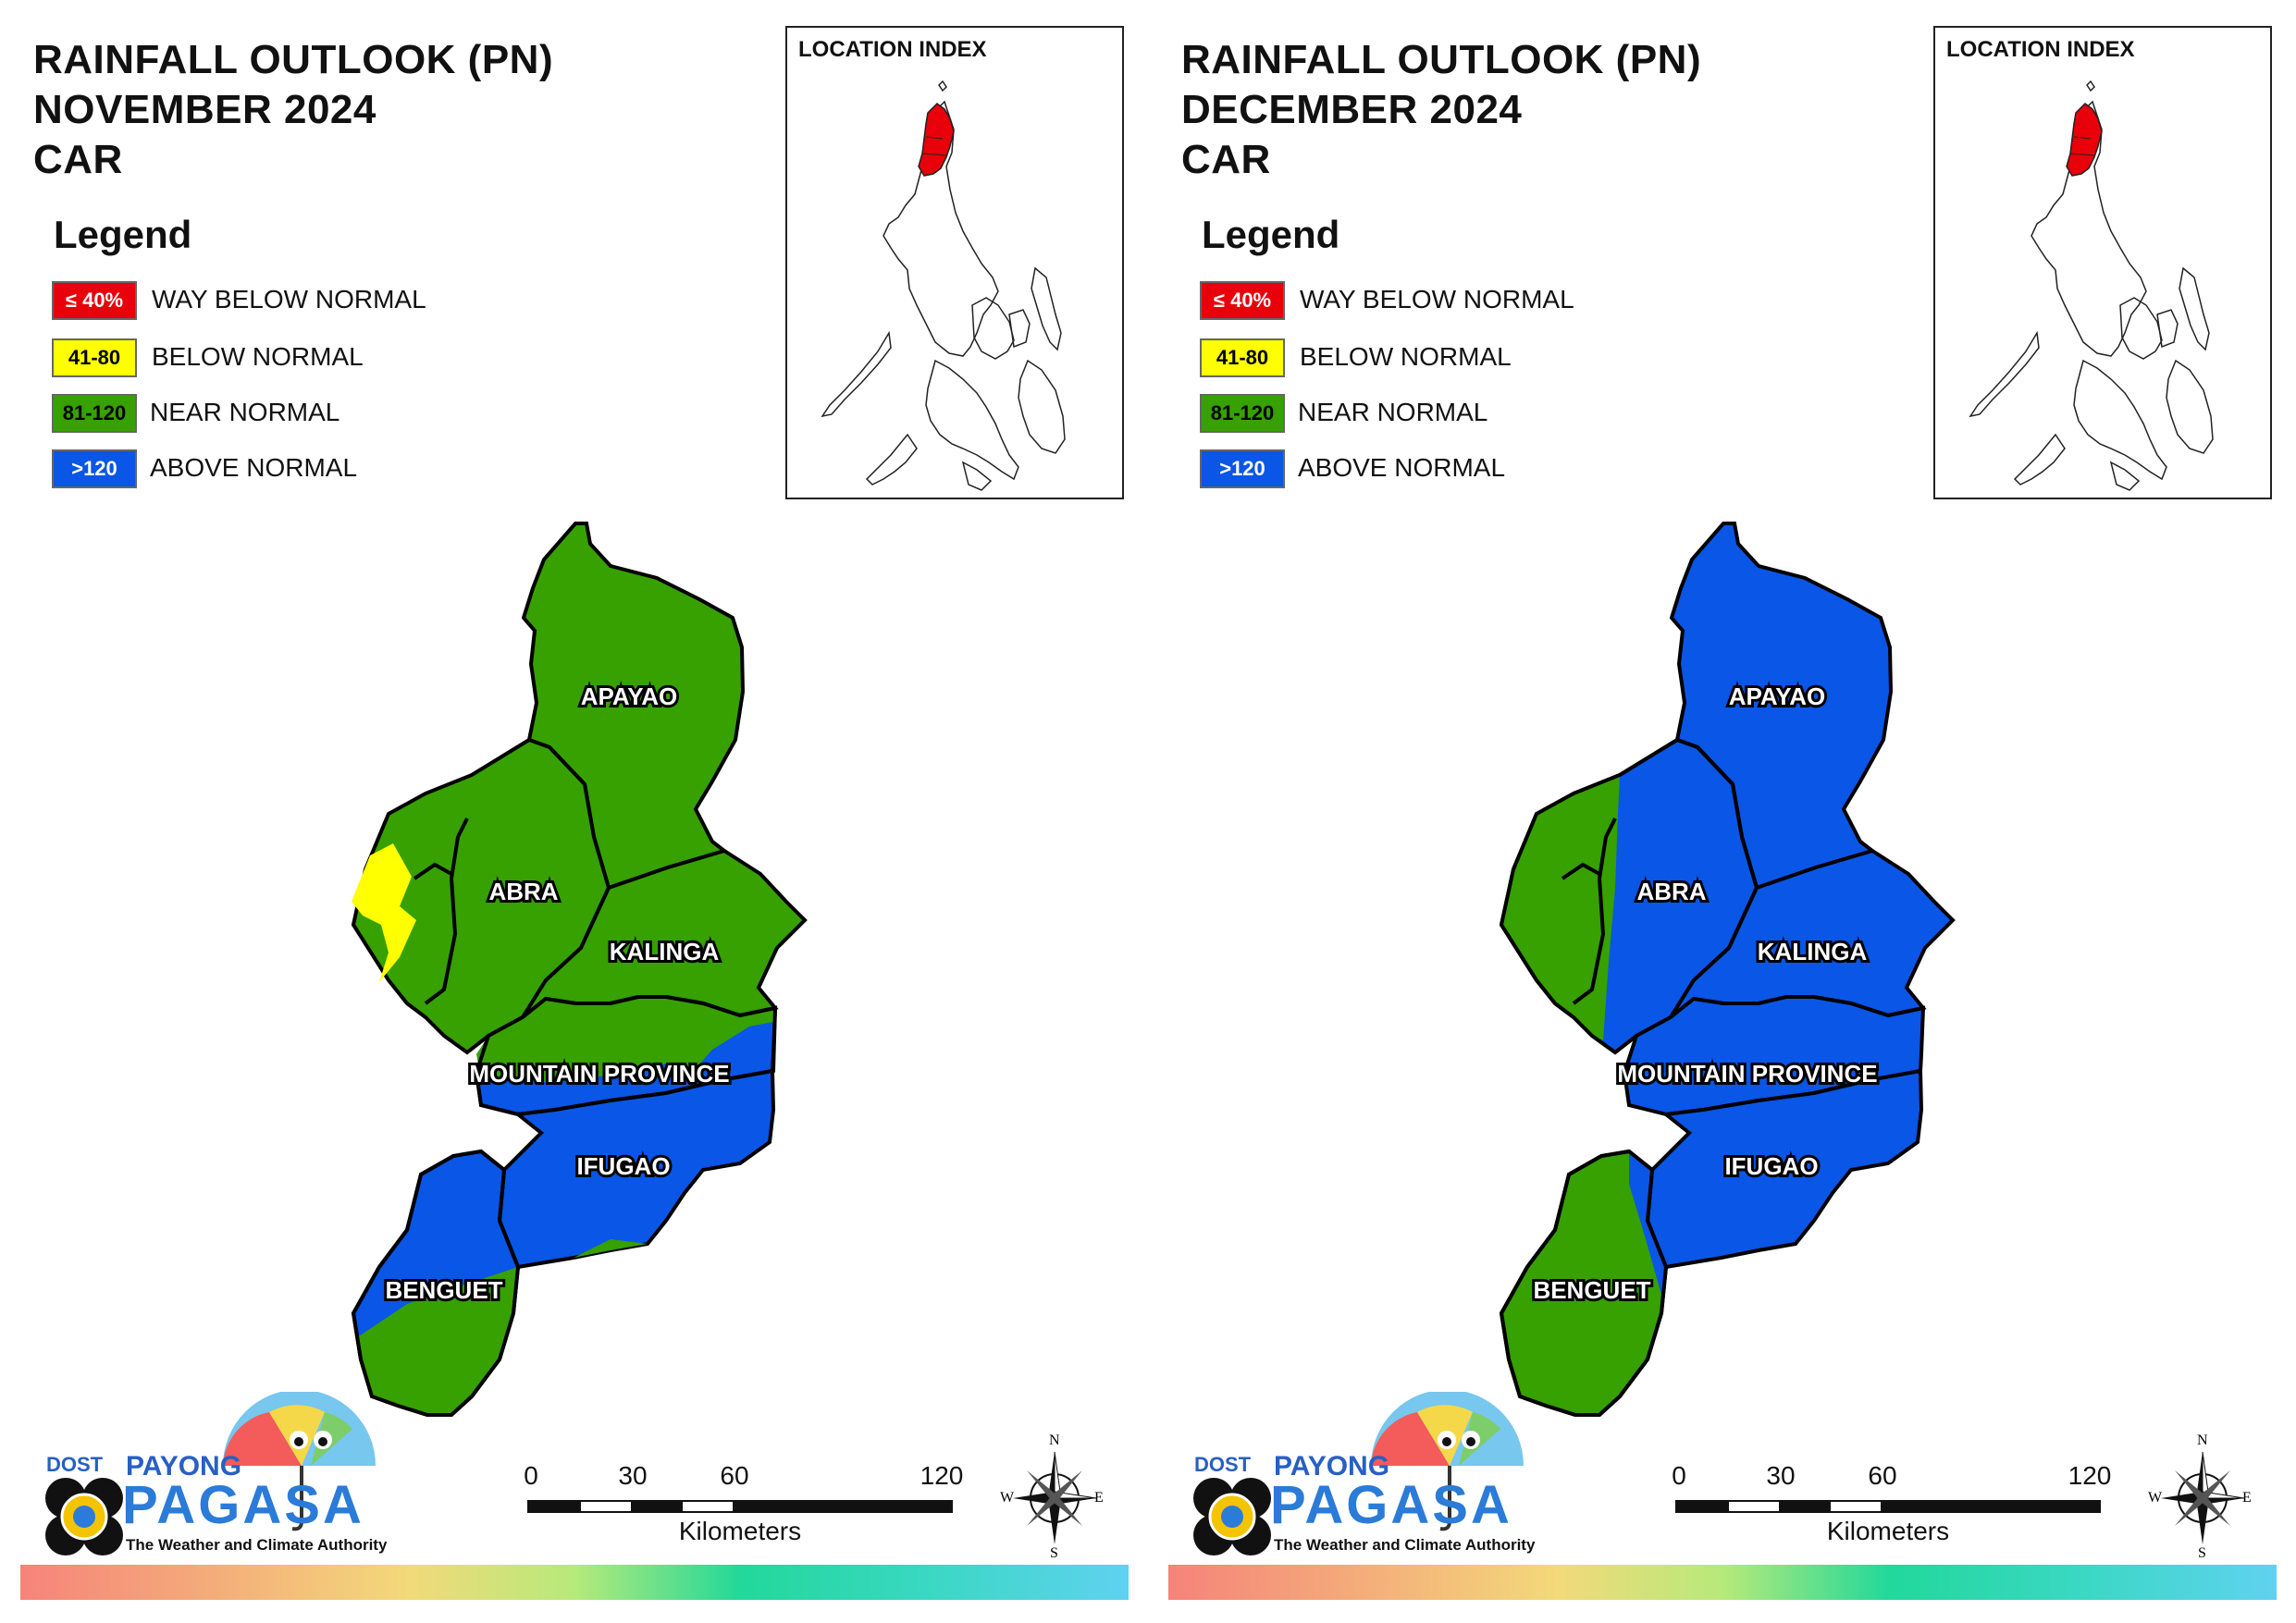 This screenshot has height=1623, width=2296. What do you see at coordinates (204, 109) in the screenshot?
I see `title-line-2: NOVEMBER 2024` at bounding box center [204, 109].